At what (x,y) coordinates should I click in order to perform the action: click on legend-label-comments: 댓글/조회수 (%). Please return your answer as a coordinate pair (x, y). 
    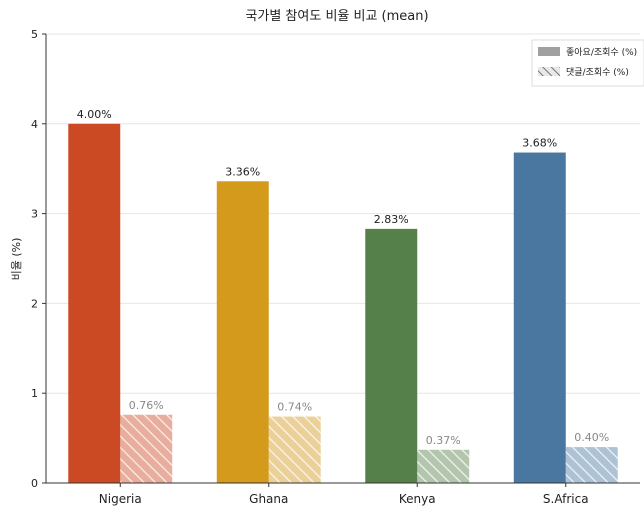
    Looking at the image, I should click on (597, 72).